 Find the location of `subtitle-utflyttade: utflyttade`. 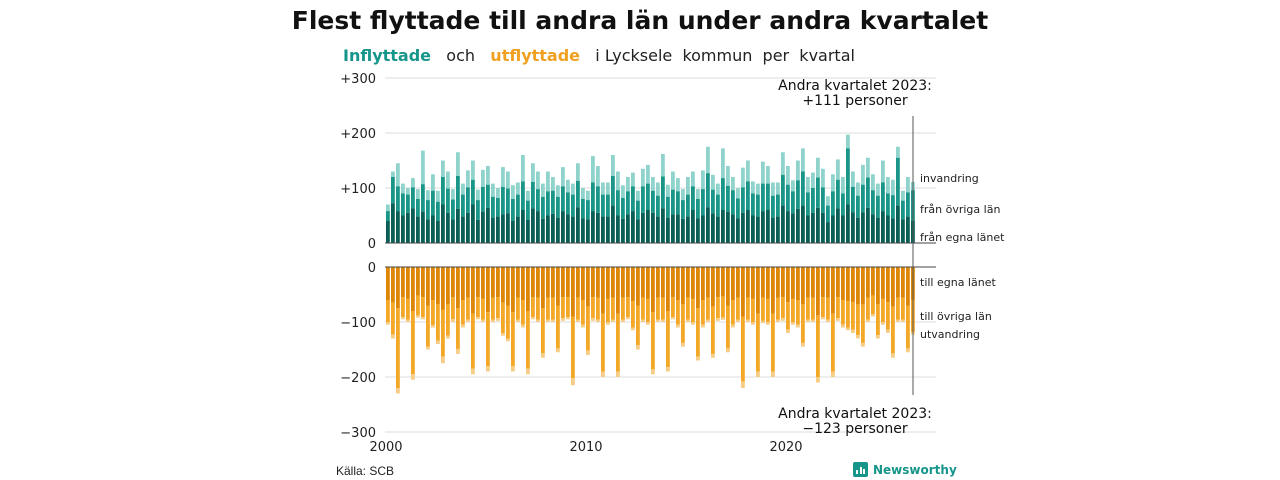

subtitle-utflyttade: utflyttade is located at coordinates (535, 55).